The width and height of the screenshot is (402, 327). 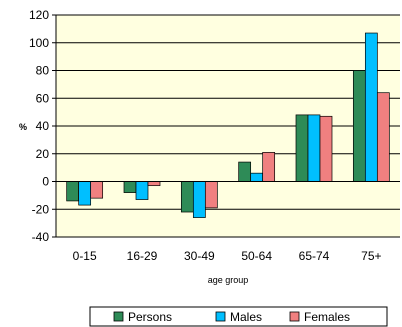 What do you see at coordinates (256, 256) in the screenshot?
I see `x-tick-label: 50-64` at bounding box center [256, 256].